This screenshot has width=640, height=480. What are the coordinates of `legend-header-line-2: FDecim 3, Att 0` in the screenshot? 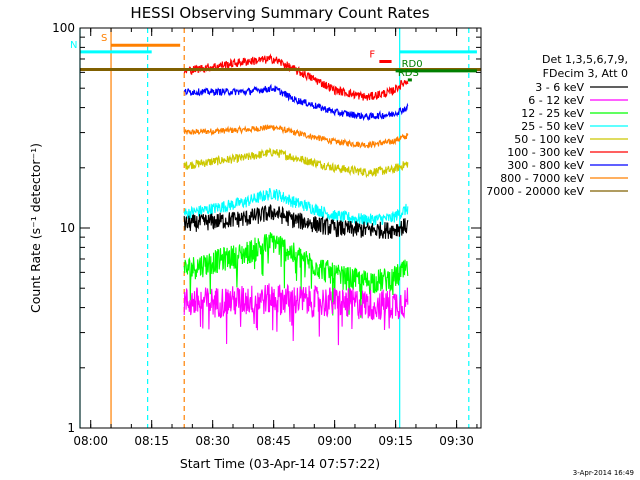 It's located at (585, 73).